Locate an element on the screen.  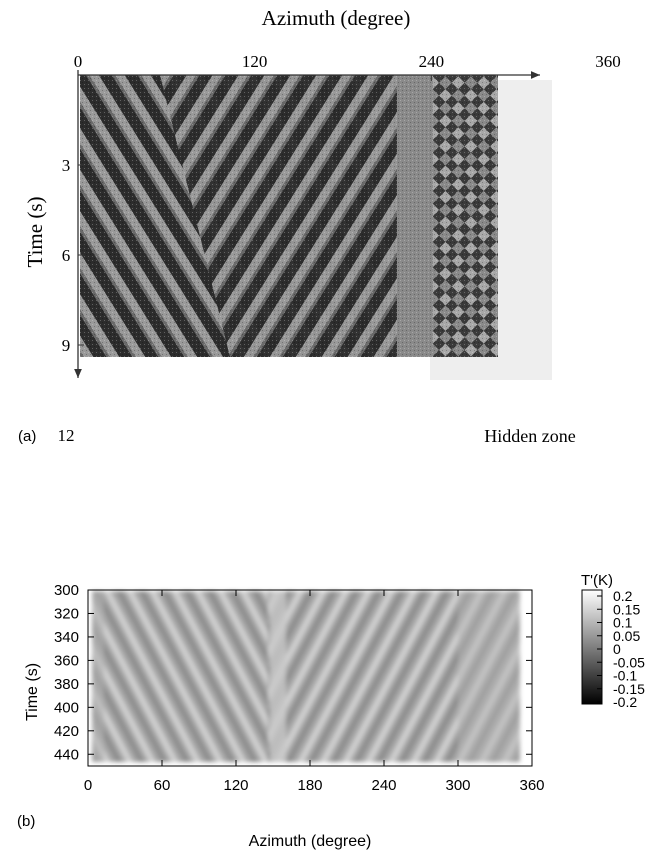
panel-b-x-tick-label: 360 is located at coordinates (531, 785).